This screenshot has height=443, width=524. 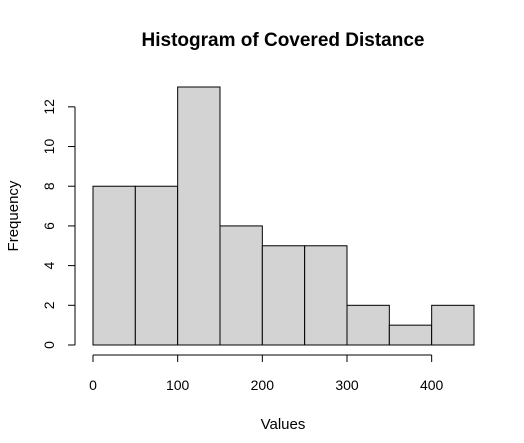 What do you see at coordinates (263, 385) in the screenshot?
I see `x-tick-label-200: 200` at bounding box center [263, 385].